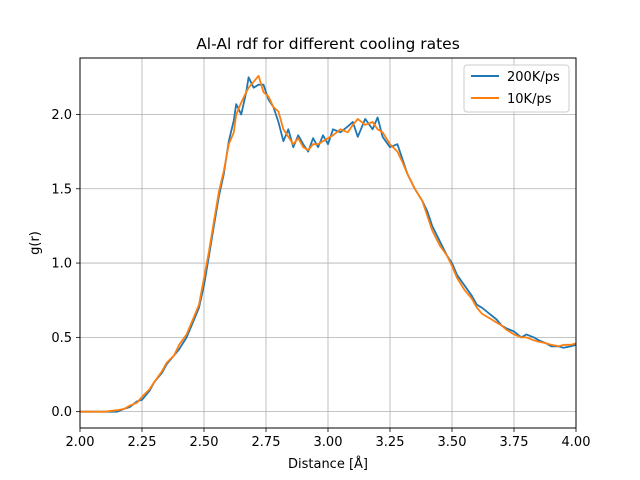  What do you see at coordinates (61, 115) in the screenshot?
I see `y-tick-label: 2.0` at bounding box center [61, 115].